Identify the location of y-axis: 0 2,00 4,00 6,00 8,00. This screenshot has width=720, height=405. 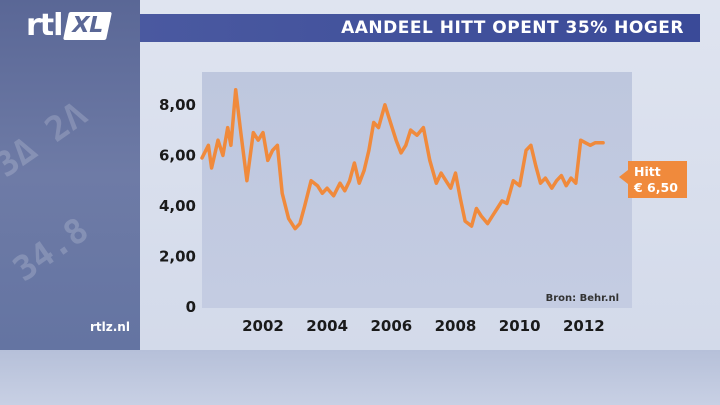
(177, 206).